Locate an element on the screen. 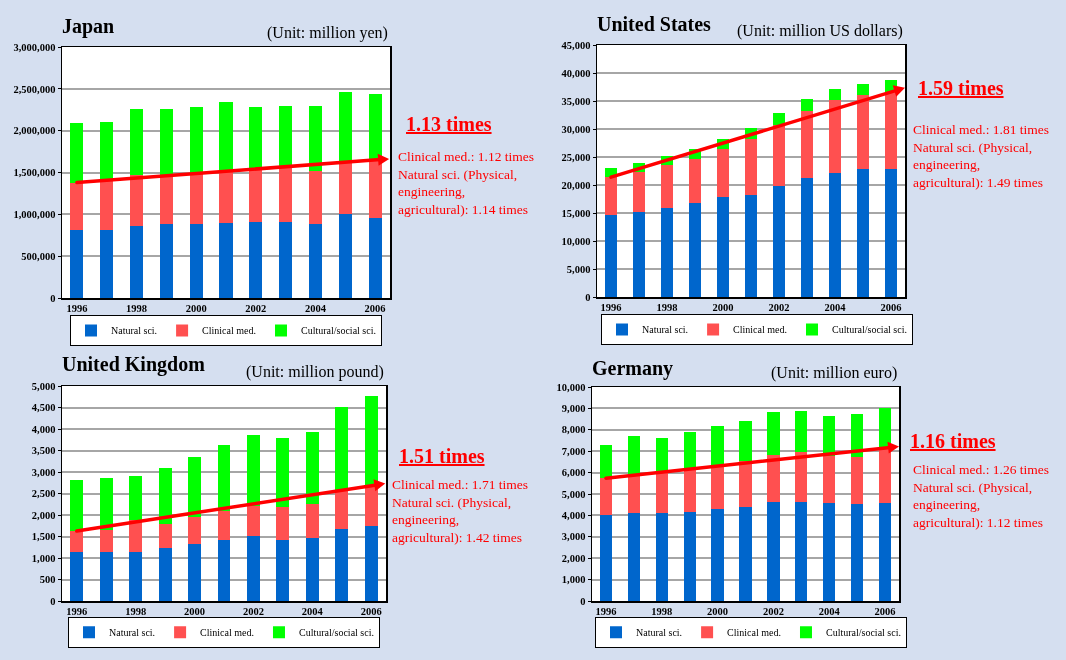  y-tick-label: 4,500 is located at coordinates (43, 408).